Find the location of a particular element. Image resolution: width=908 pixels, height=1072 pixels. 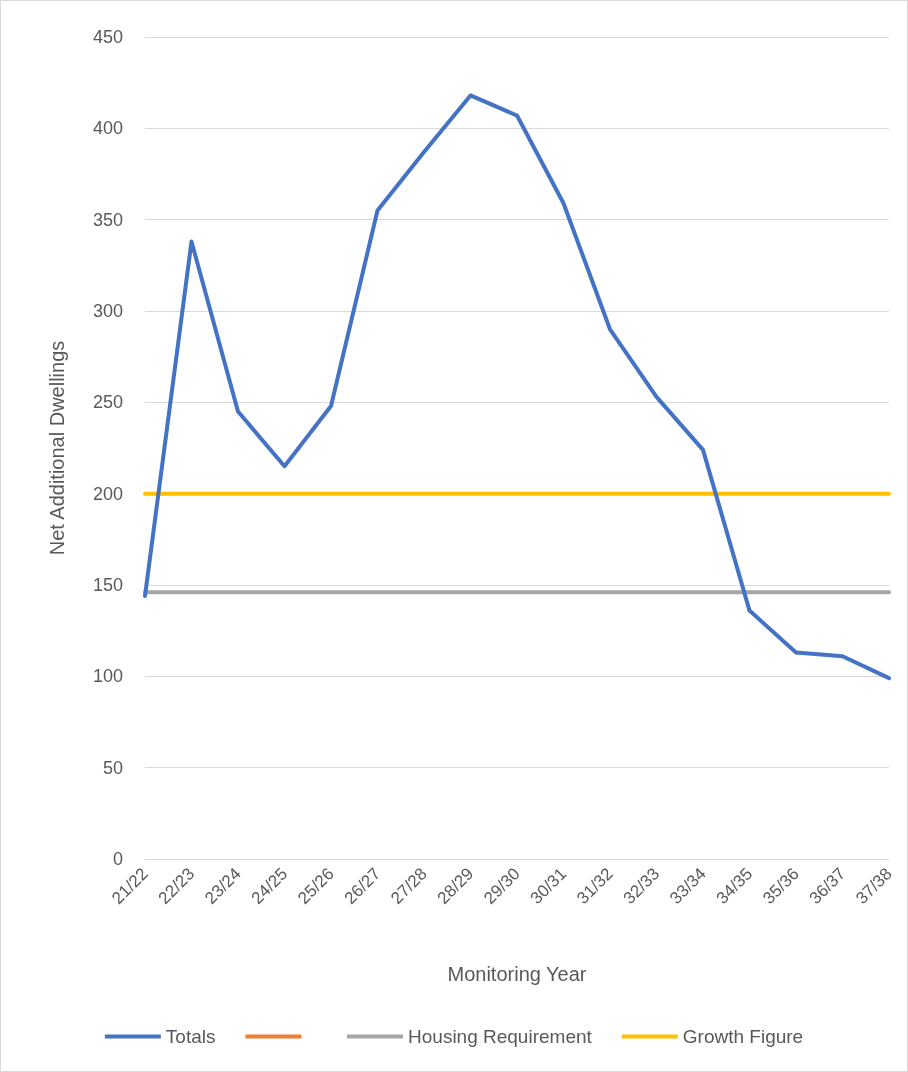

y-tick-label: 100 is located at coordinates (107, 676).